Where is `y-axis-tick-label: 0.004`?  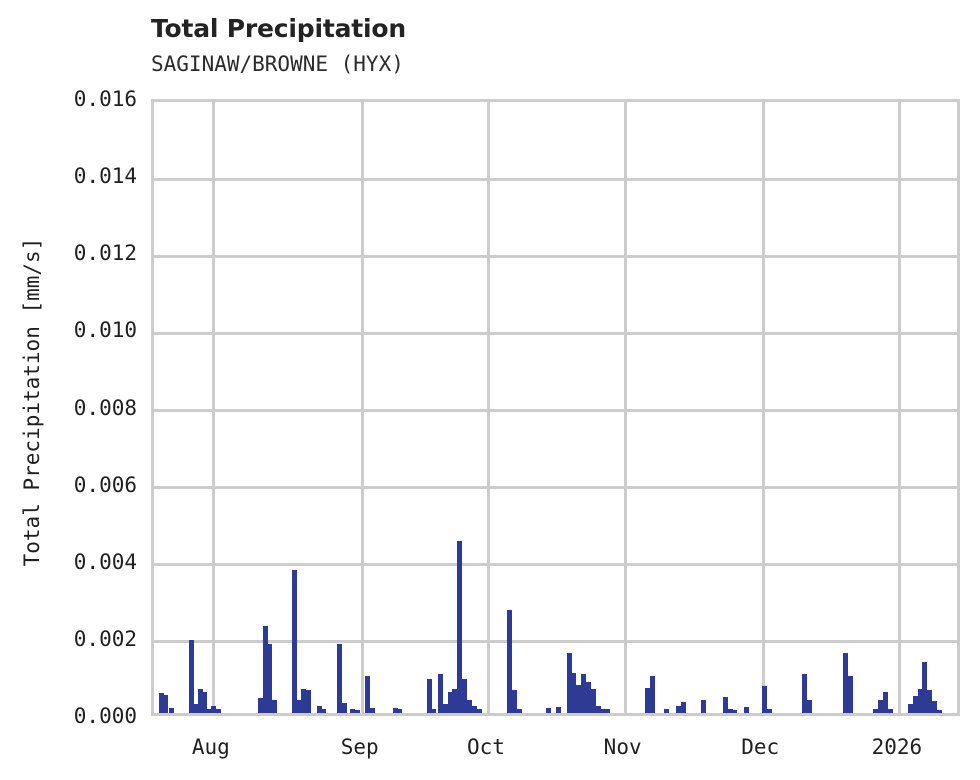 y-axis-tick-label: 0.004 is located at coordinates (105, 561).